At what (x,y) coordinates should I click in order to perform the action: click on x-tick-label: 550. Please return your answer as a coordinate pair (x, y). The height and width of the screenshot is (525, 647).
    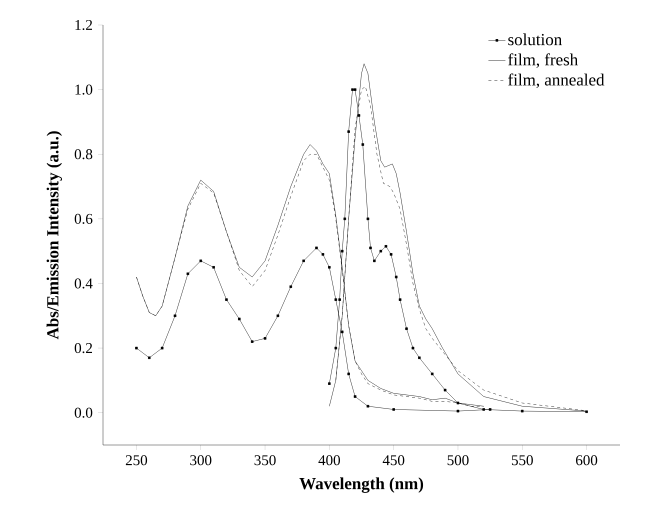
    Looking at the image, I should click on (522, 460).